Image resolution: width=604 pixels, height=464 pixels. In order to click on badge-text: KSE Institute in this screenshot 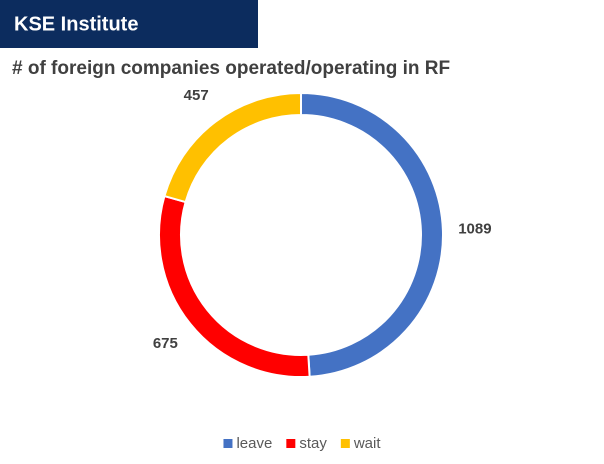, I will do `click(76, 24)`.